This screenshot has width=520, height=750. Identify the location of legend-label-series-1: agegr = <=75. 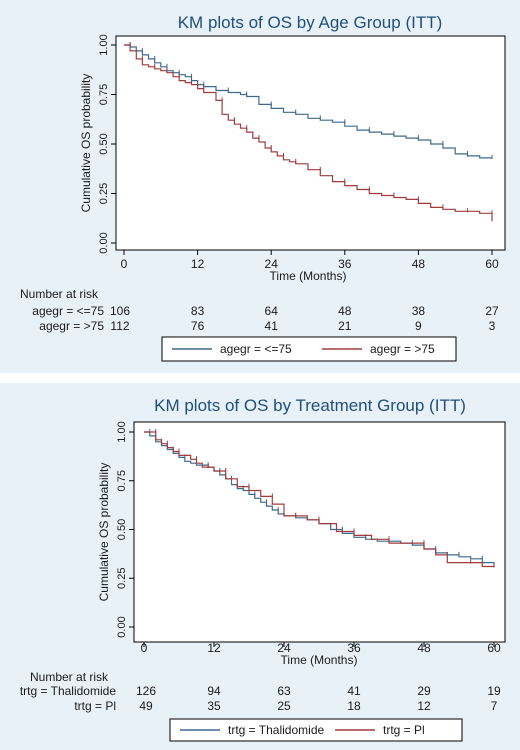
(256, 349).